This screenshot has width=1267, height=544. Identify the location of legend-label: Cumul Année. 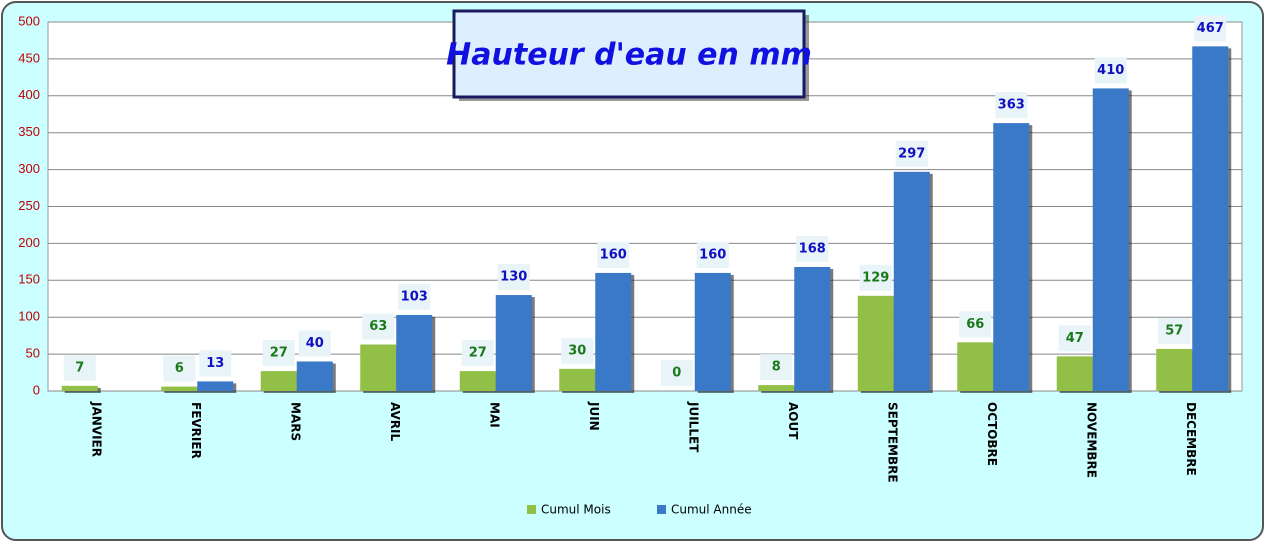
(711, 510).